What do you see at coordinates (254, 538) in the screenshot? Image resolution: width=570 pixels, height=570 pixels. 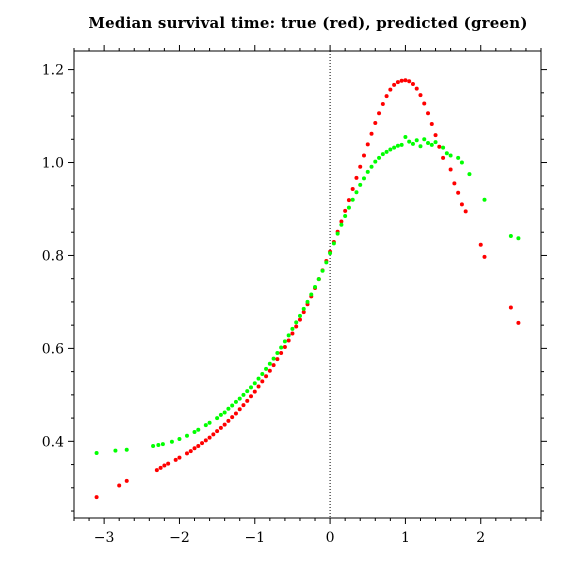 I see `x-tick-label: −1` at bounding box center [254, 538].